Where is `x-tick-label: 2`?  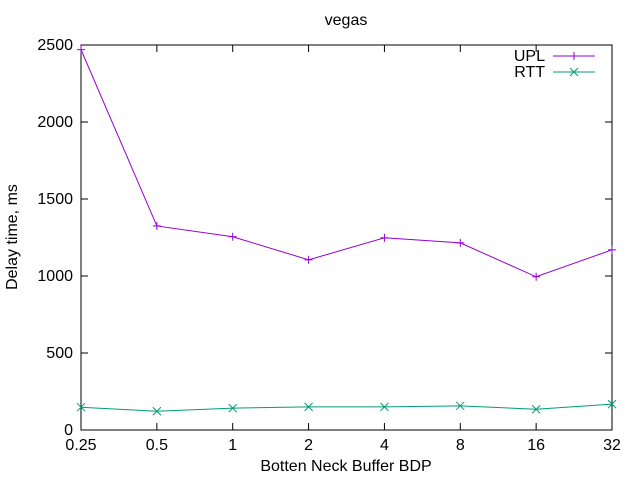
x-tick-label: 2 is located at coordinates (308, 445).